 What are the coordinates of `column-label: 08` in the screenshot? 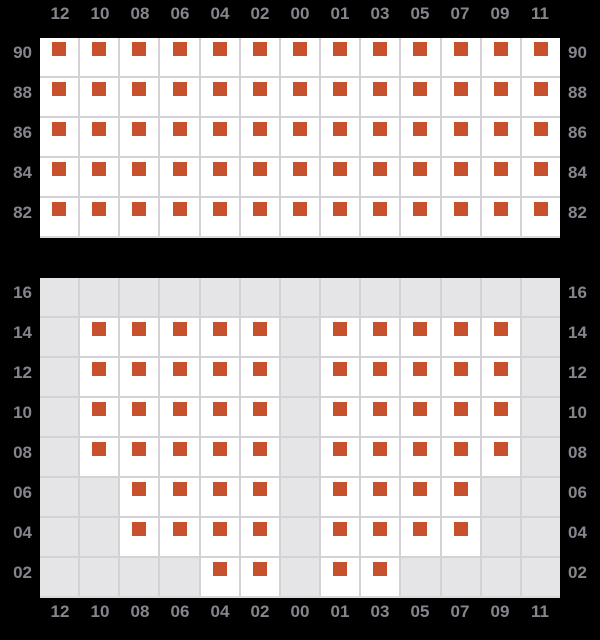 It's located at (140, 13).